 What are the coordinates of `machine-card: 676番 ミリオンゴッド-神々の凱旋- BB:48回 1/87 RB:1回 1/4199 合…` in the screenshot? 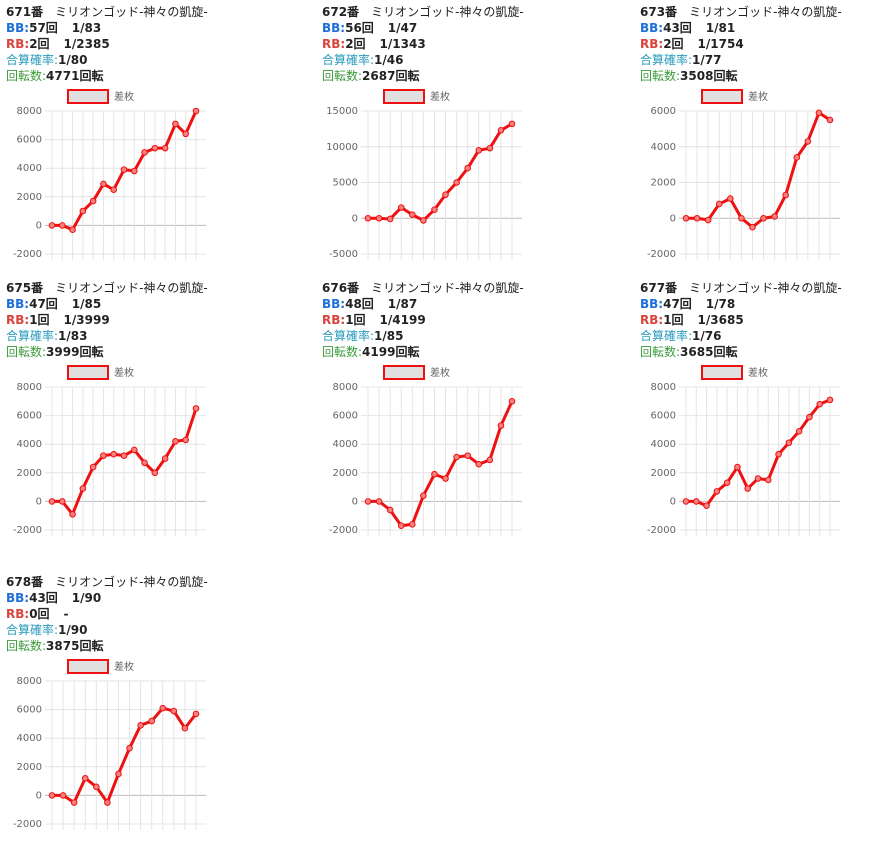 It's located at (442, 415).